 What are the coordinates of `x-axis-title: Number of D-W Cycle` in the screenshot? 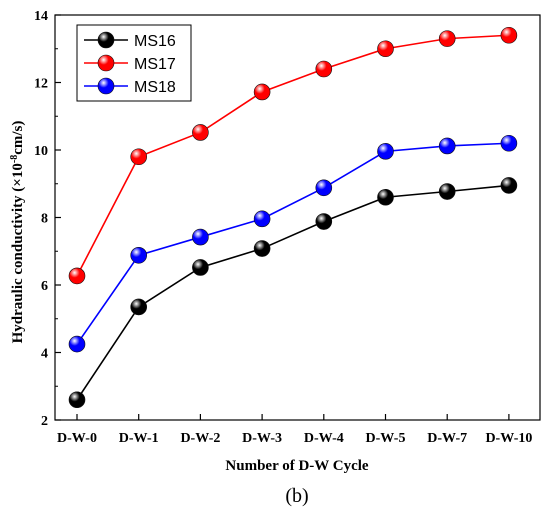 It's located at (297, 466).